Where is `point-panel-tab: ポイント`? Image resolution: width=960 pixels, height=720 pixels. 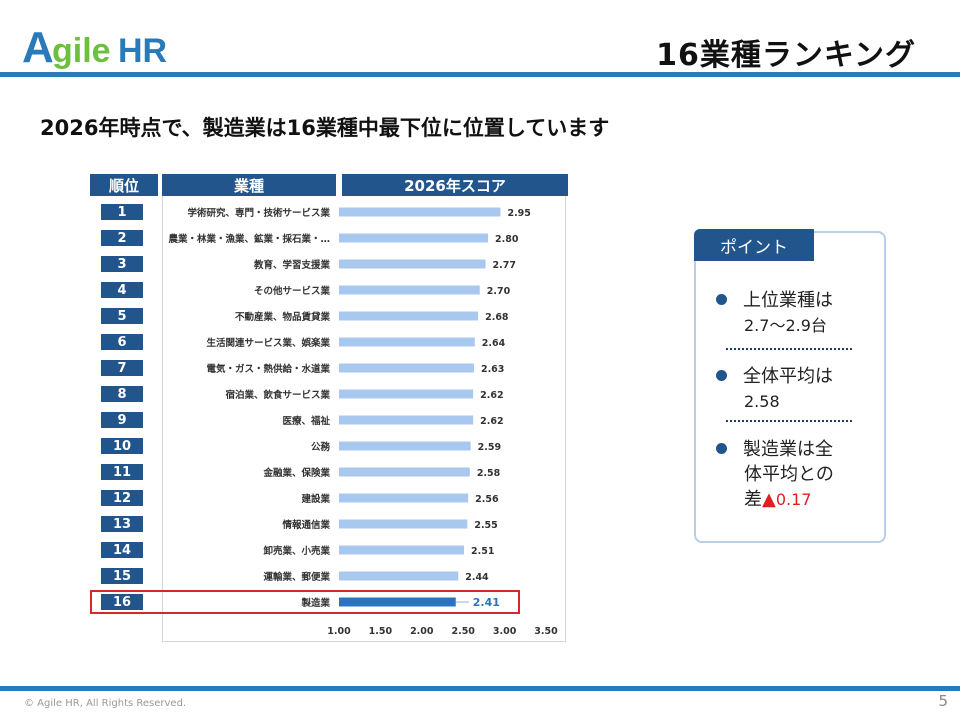 point-panel-tab: ポイント is located at coordinates (754, 245).